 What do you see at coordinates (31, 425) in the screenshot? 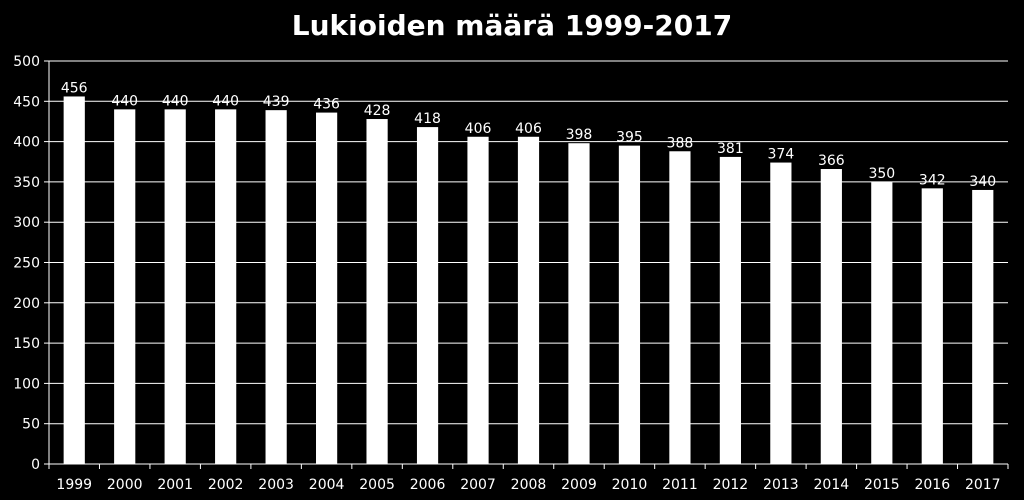
I see `y-tick-label: 50` at bounding box center [31, 425].